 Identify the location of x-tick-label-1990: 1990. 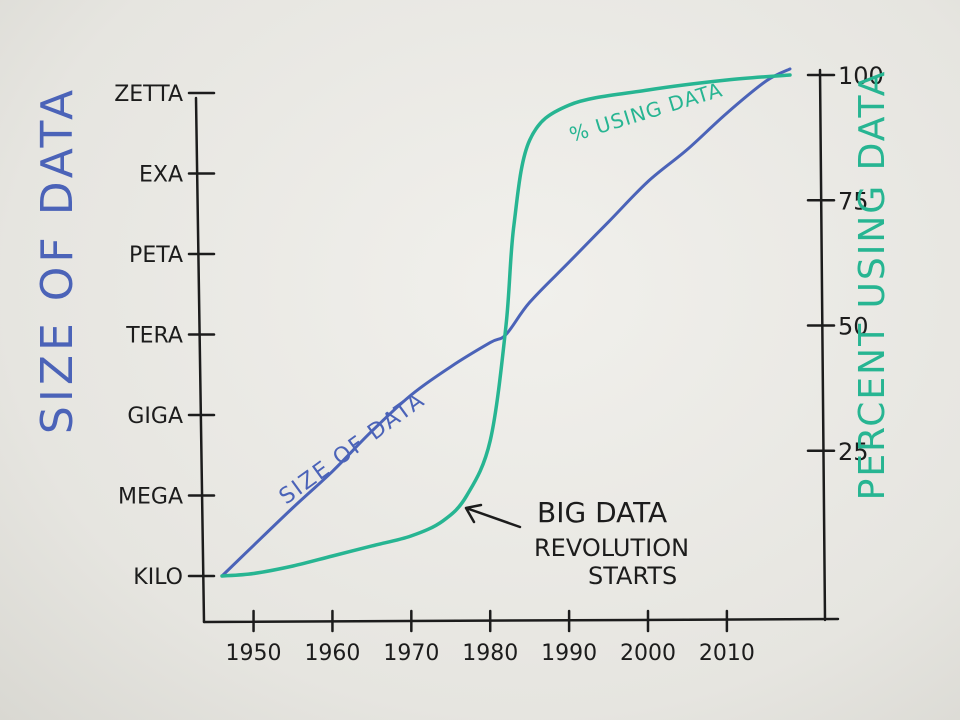
(569, 653).